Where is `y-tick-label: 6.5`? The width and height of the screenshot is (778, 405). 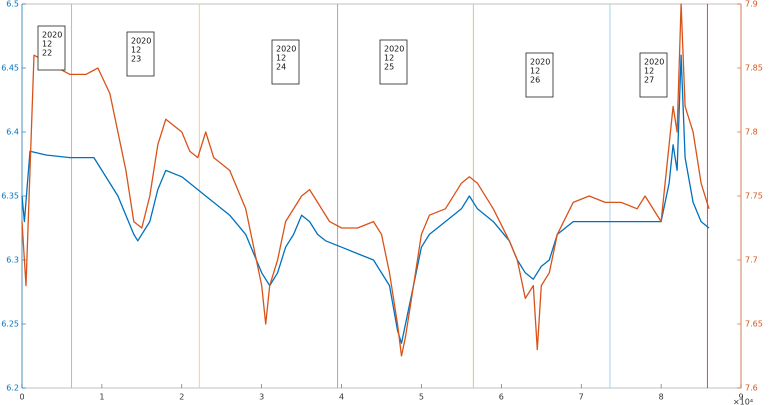
y-tick-label: 6.5 is located at coordinates (12, 4).